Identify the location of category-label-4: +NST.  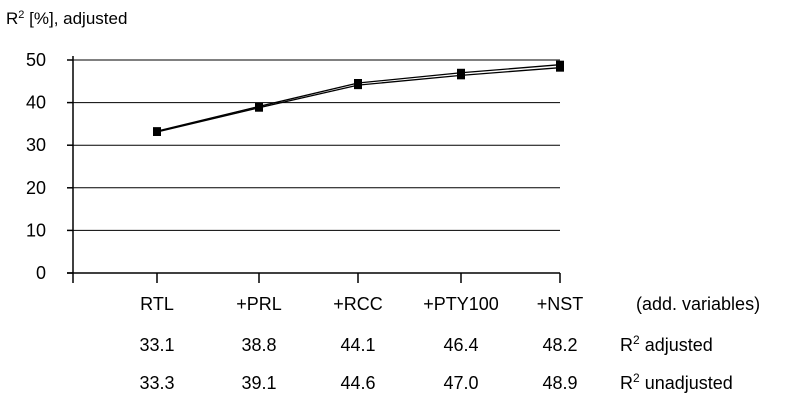
(560, 304).